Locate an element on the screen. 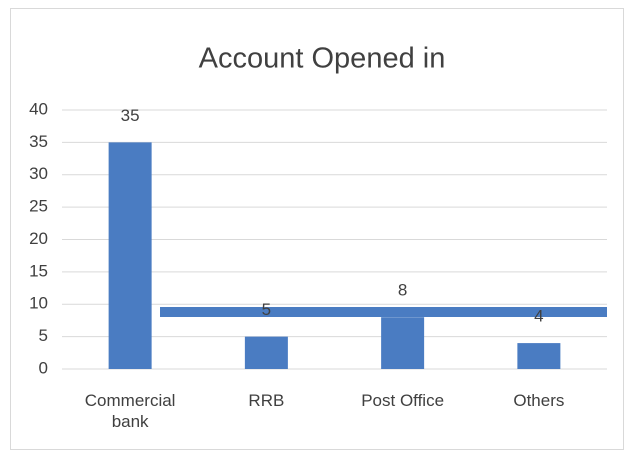  y-tick-label: 15 is located at coordinates (38, 270).